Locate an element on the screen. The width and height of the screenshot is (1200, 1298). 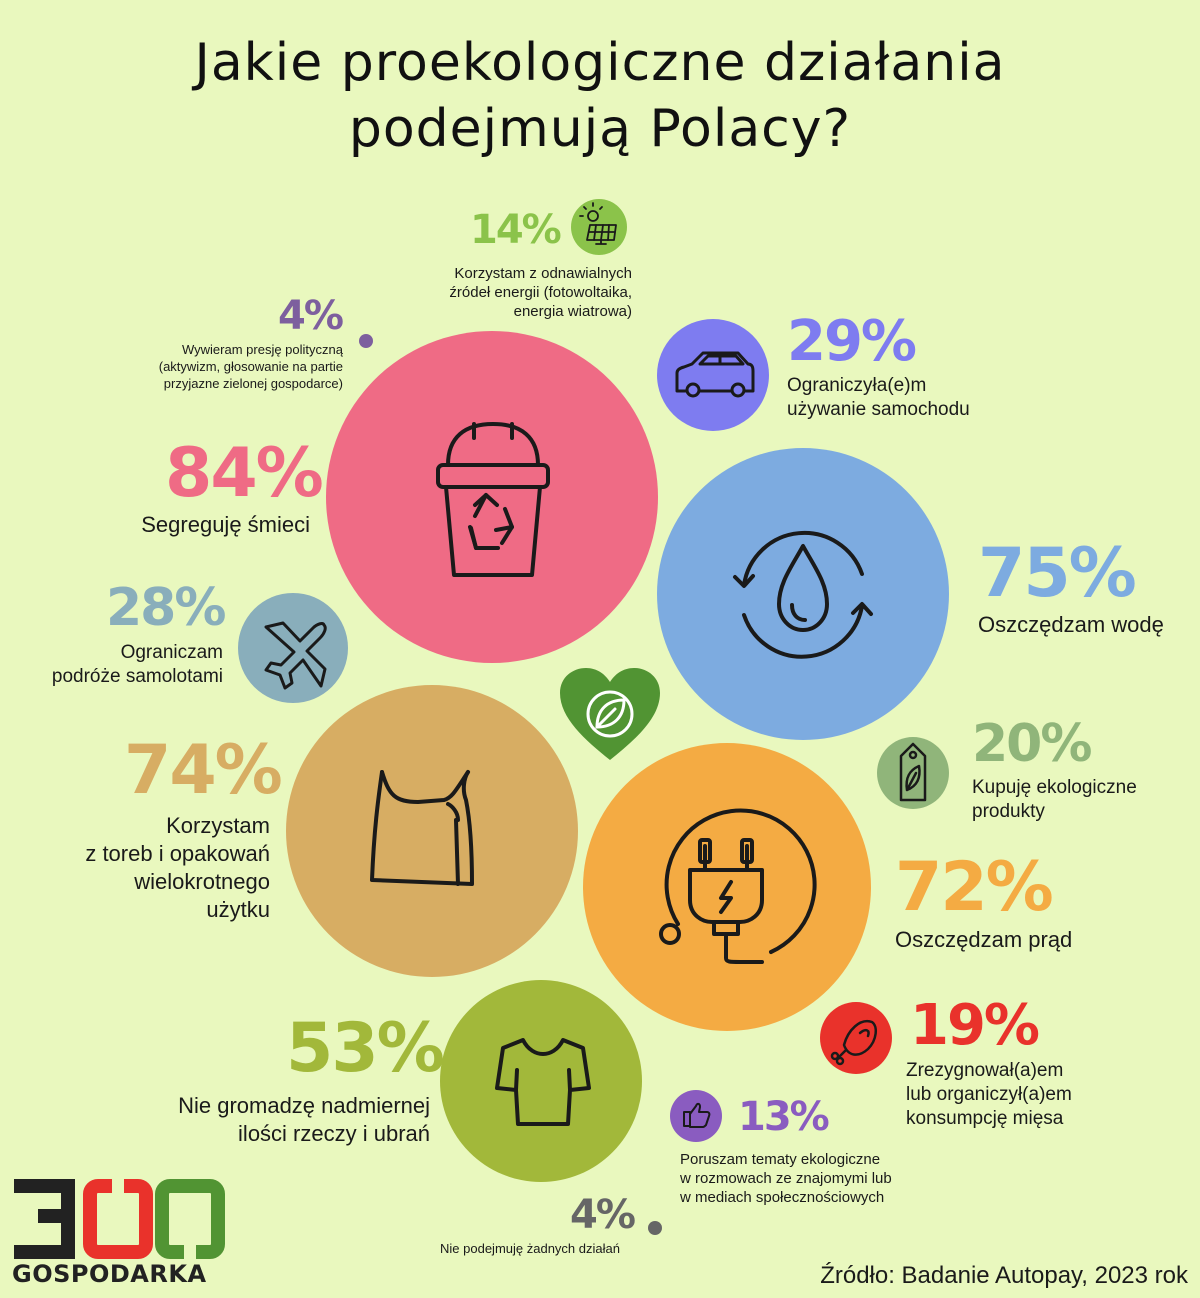
pct-car: 29% is located at coordinates (852, 341).